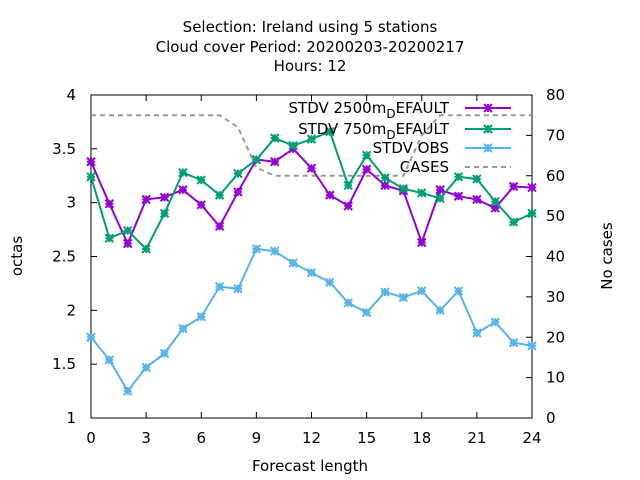 This screenshot has width=640, height=480. Describe the element at coordinates (146, 438) in the screenshot. I see `x-tick-label: 3` at that location.